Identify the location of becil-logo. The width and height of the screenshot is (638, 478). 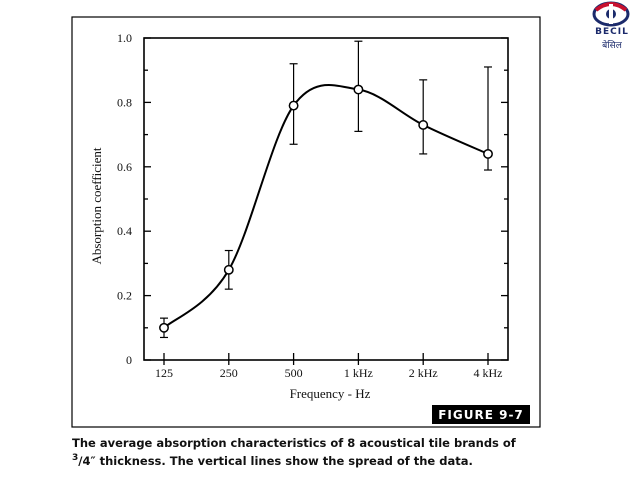
(611, 25).